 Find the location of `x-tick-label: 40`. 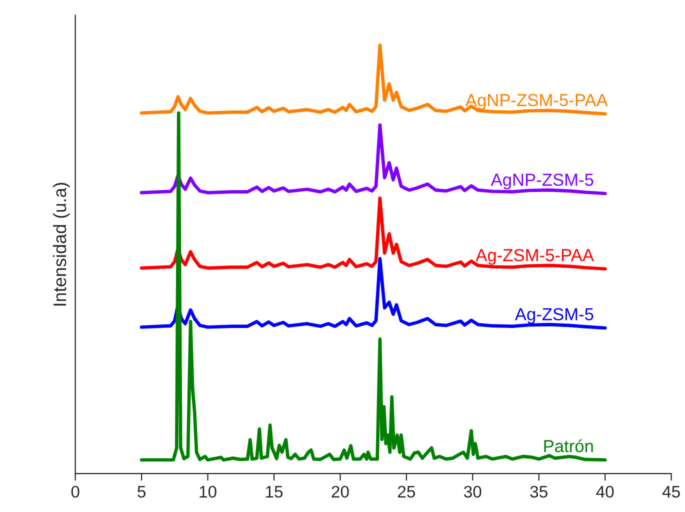

x-tick-label: 40 is located at coordinates (605, 492).